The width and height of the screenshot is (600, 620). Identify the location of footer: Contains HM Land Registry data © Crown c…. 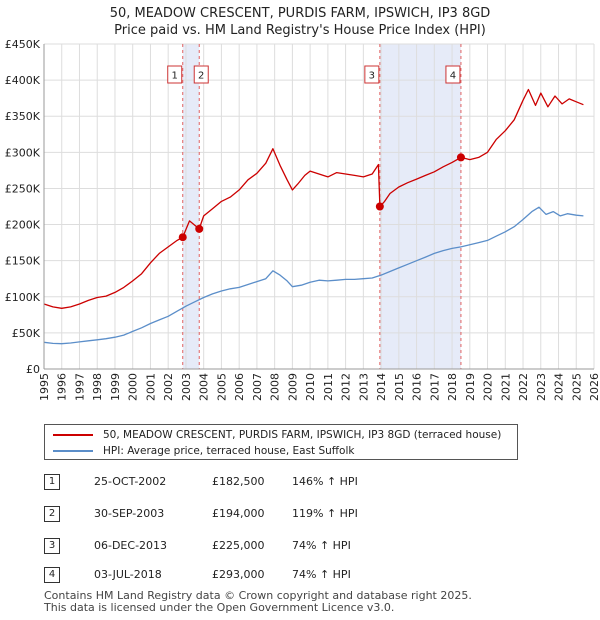
(258, 602).